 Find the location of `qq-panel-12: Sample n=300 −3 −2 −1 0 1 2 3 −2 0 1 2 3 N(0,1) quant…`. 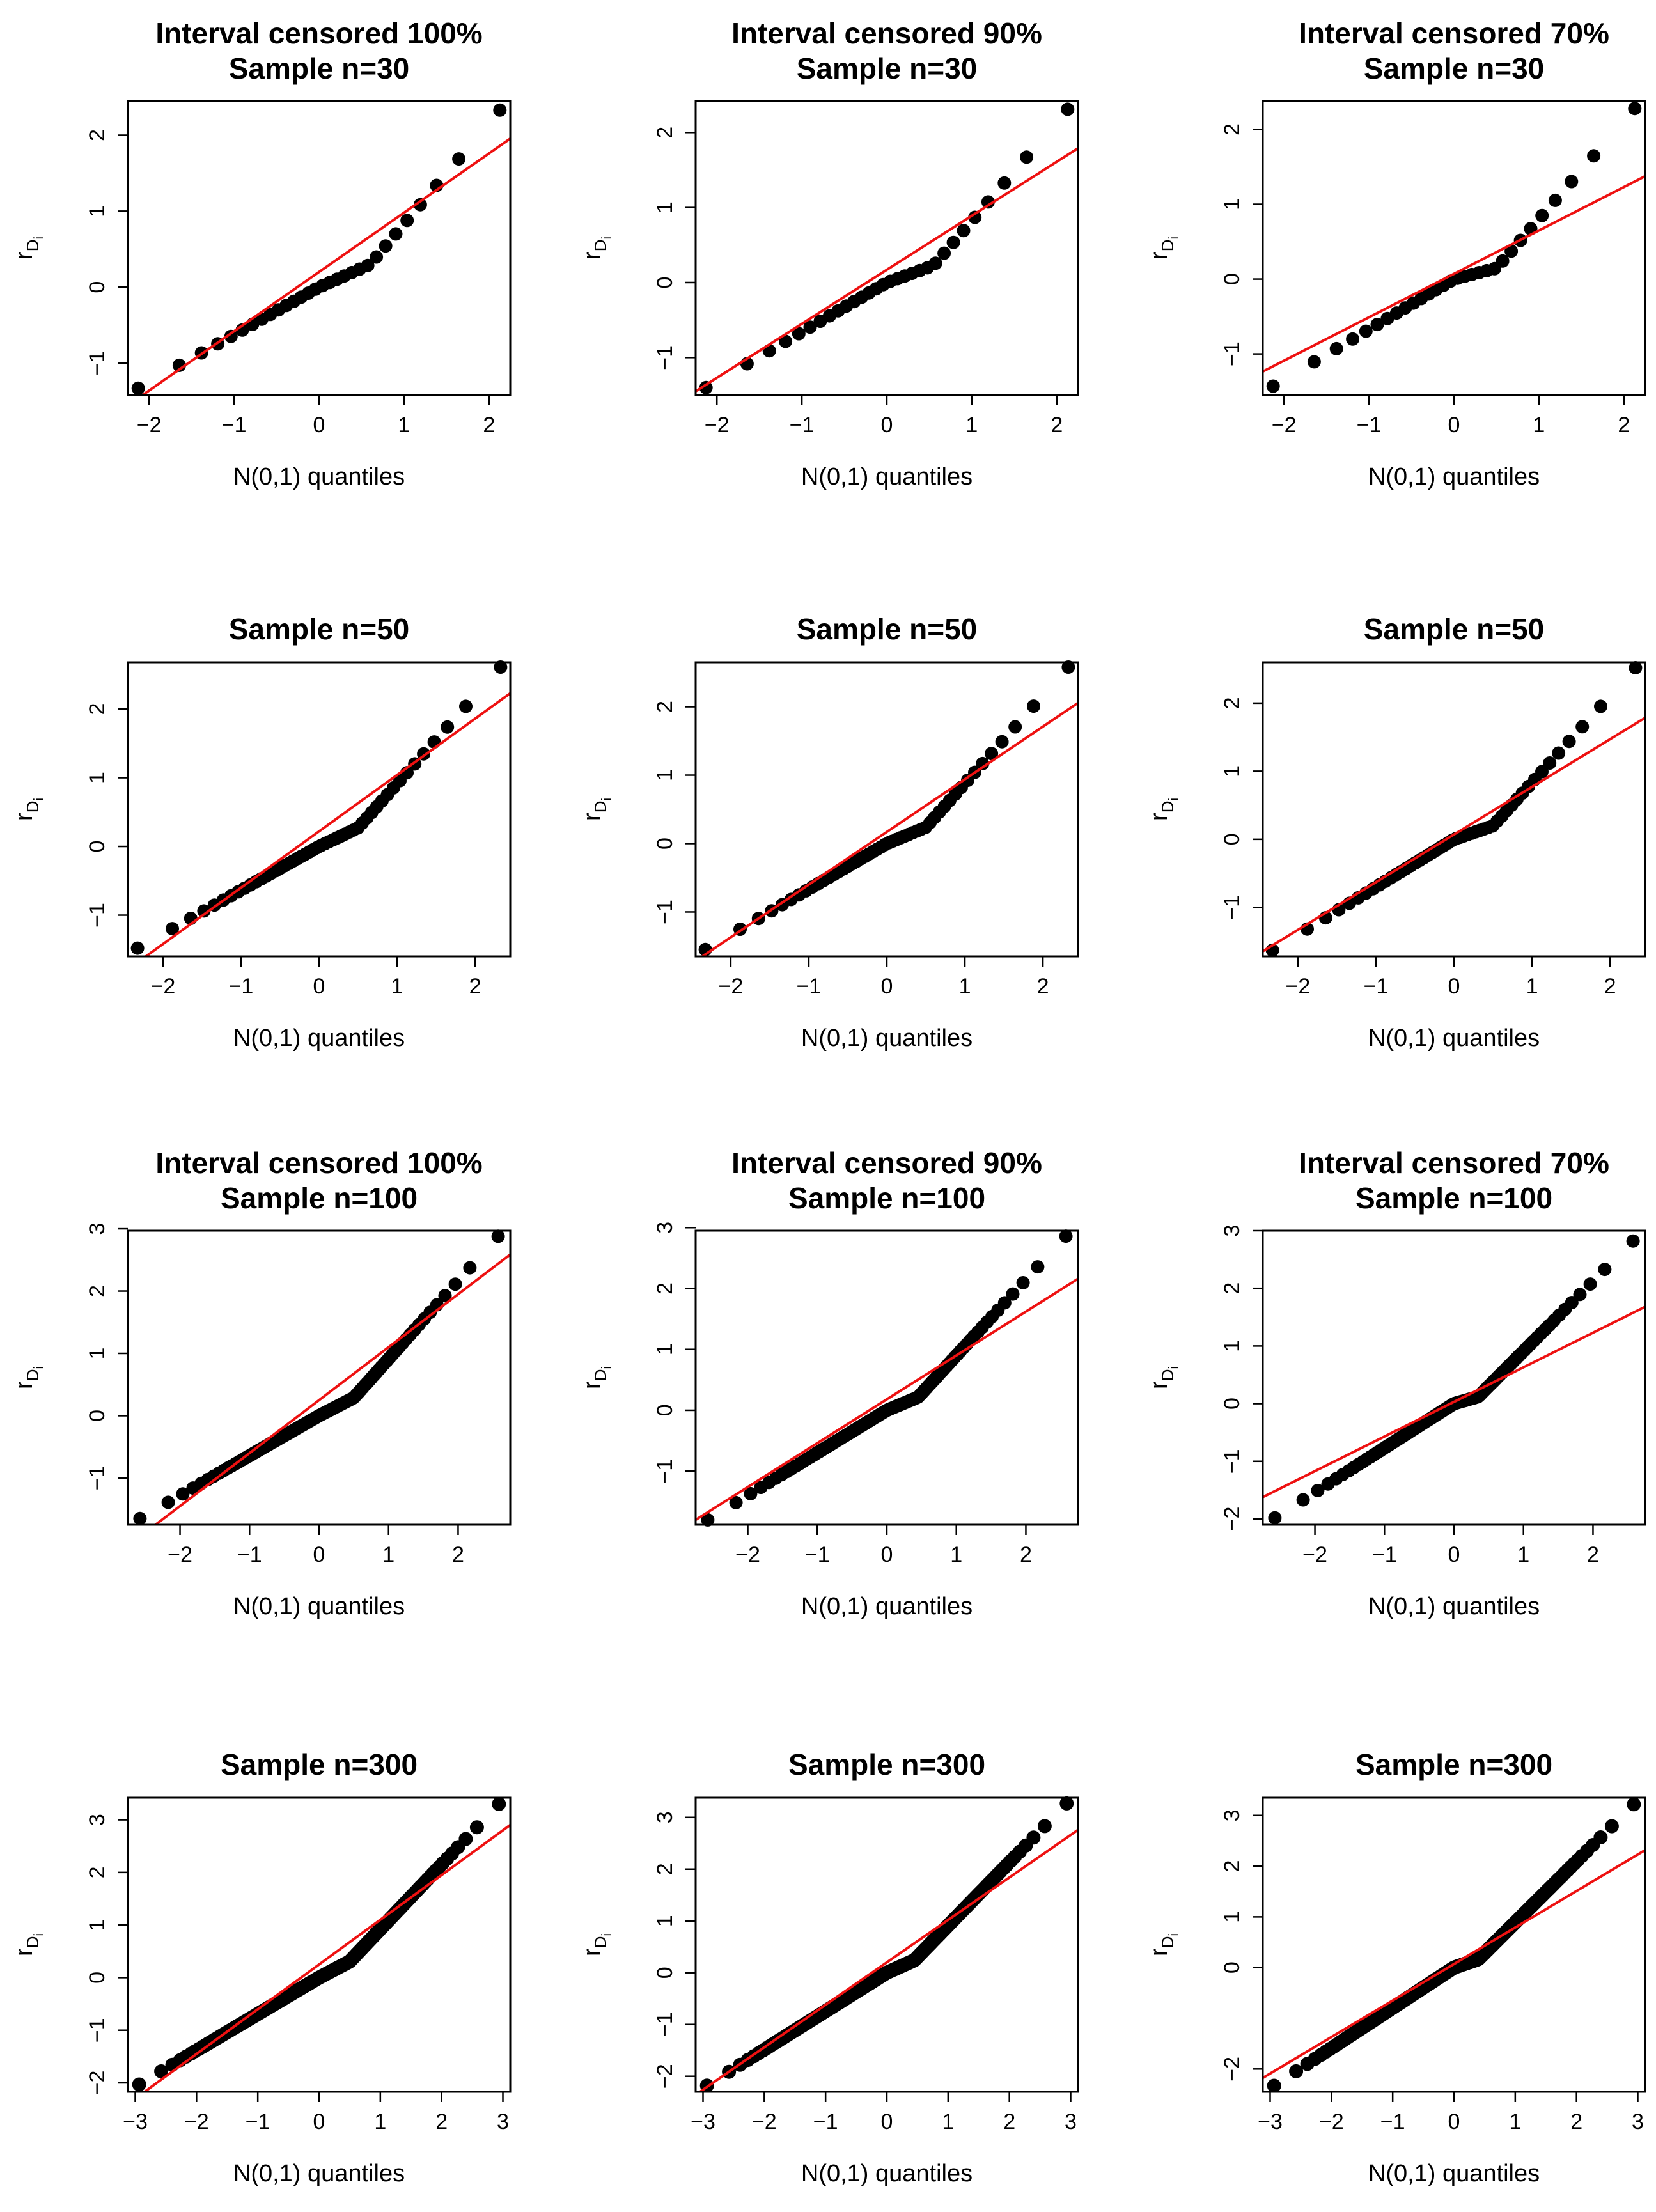

qq-panel-12: Sample n=300 −3 −2 −1 0 1 2 3 −2 0 1 2 3 N(0,1) quant… is located at coordinates (1396, 1967).